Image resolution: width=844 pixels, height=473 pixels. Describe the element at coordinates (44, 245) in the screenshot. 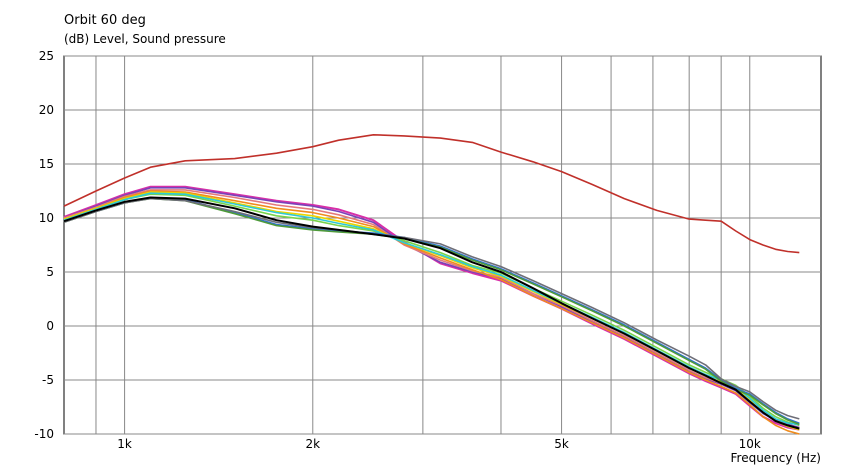

I see `y-tick-labels: -10 -5 0 5 10 15 20 25` at that location.